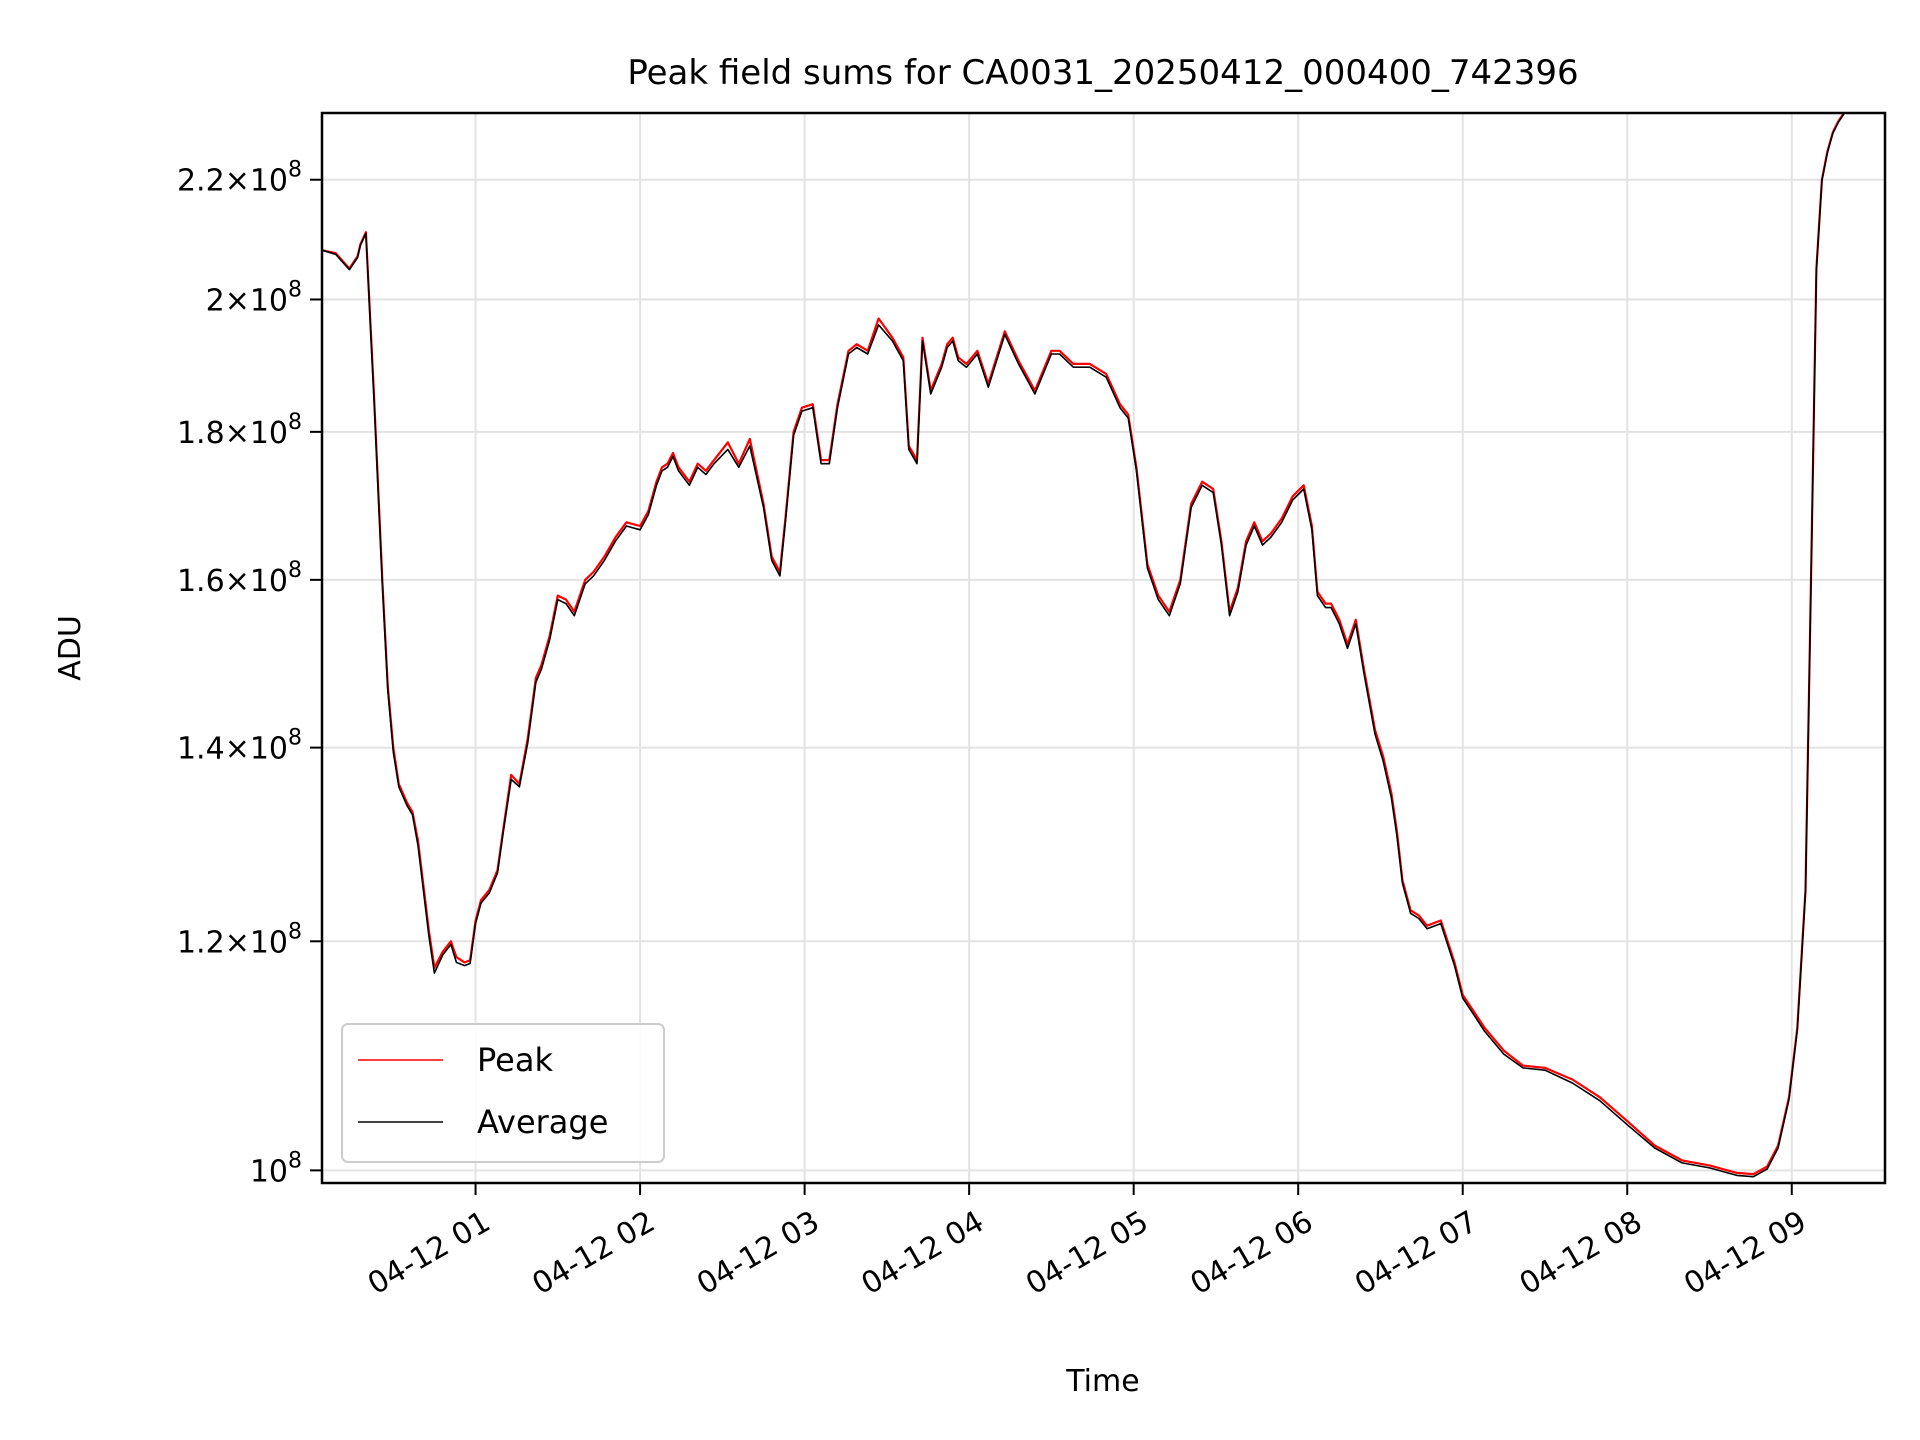  I want to click on legend-box, so click(503, 1093).